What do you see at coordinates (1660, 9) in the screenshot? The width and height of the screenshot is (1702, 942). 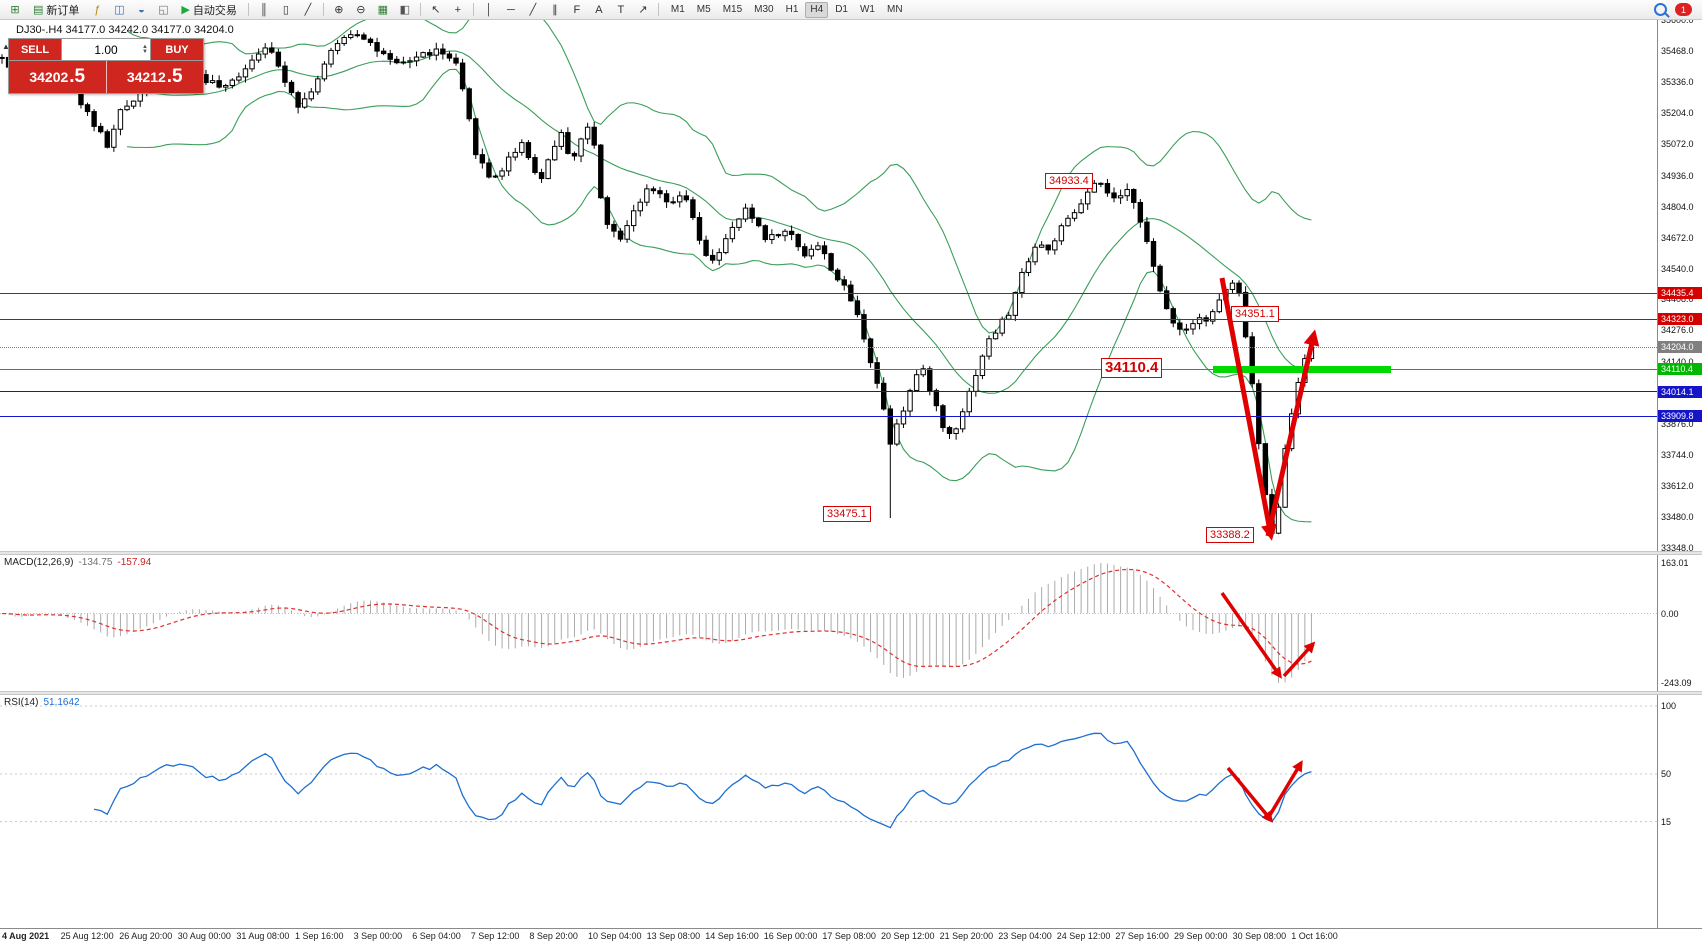 I see `search-icon` at bounding box center [1660, 9].